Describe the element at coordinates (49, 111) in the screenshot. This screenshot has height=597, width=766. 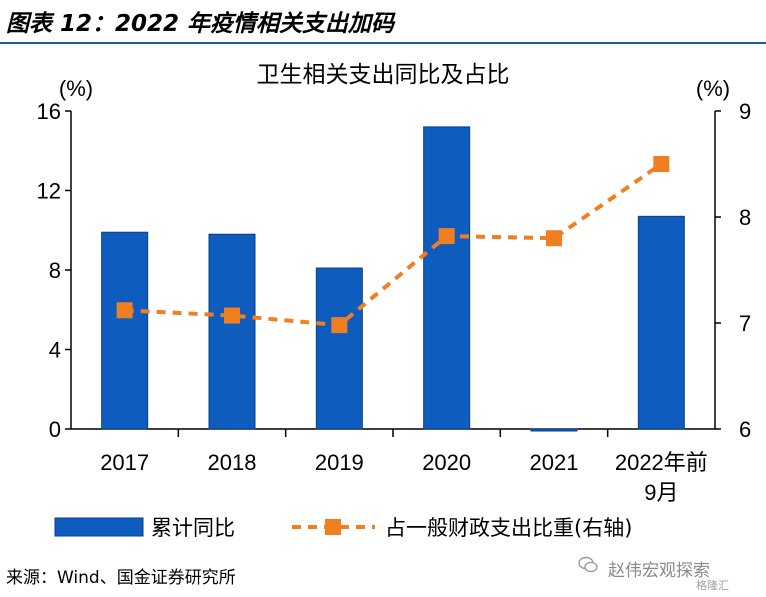
I see `y-left-tick-label: 16` at that location.